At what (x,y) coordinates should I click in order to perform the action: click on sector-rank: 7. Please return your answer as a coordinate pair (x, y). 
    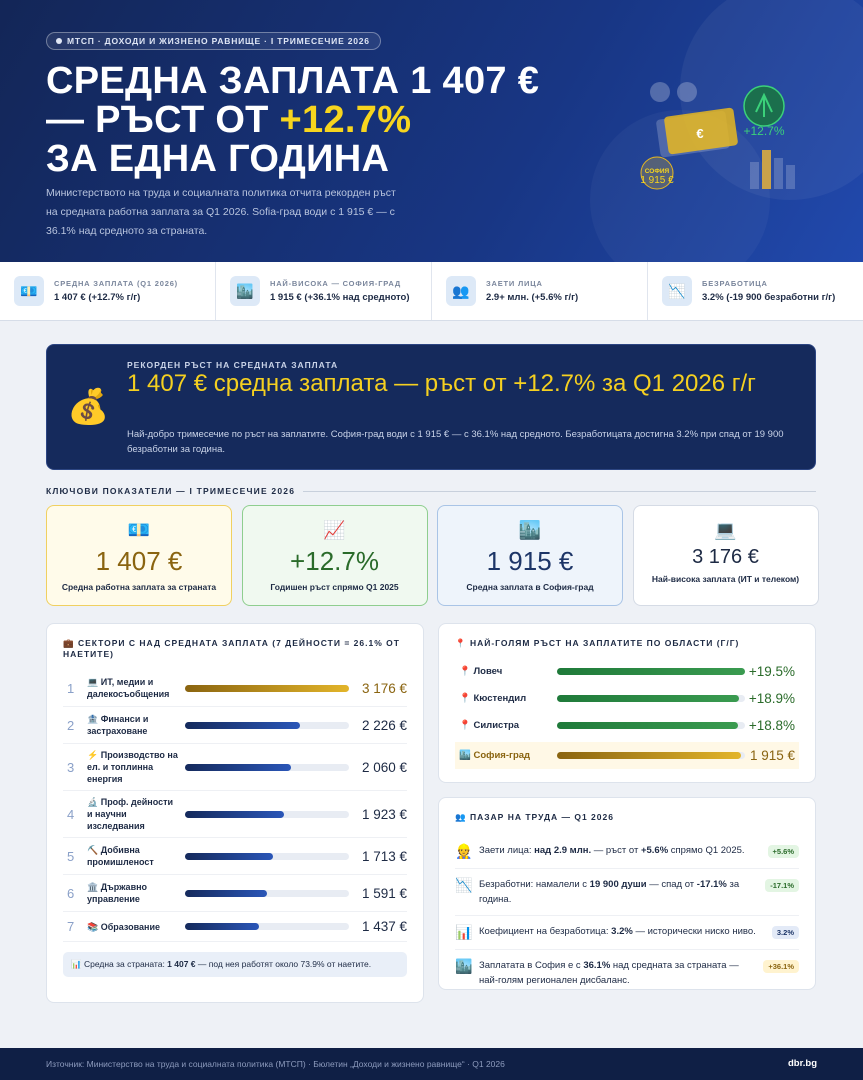
    Looking at the image, I should click on (71, 926).